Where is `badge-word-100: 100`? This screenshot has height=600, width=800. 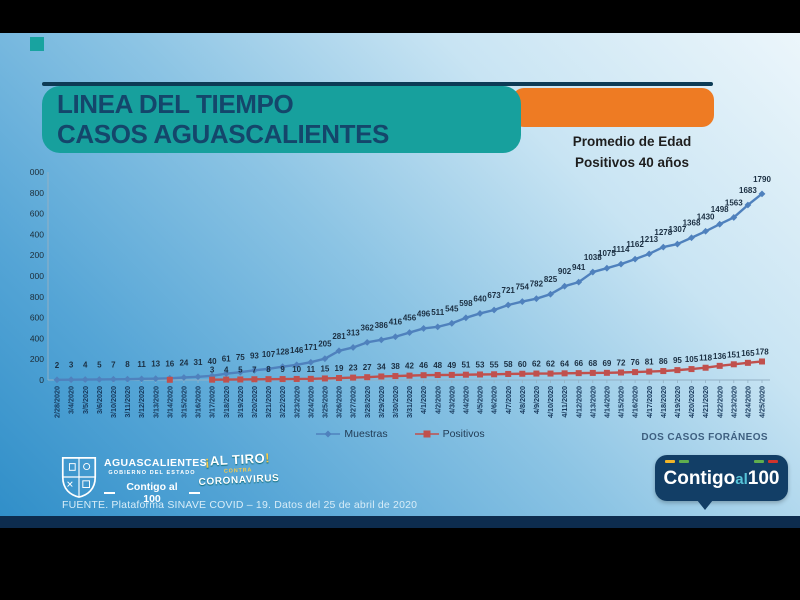 badge-word-100: 100 is located at coordinates (763, 478).